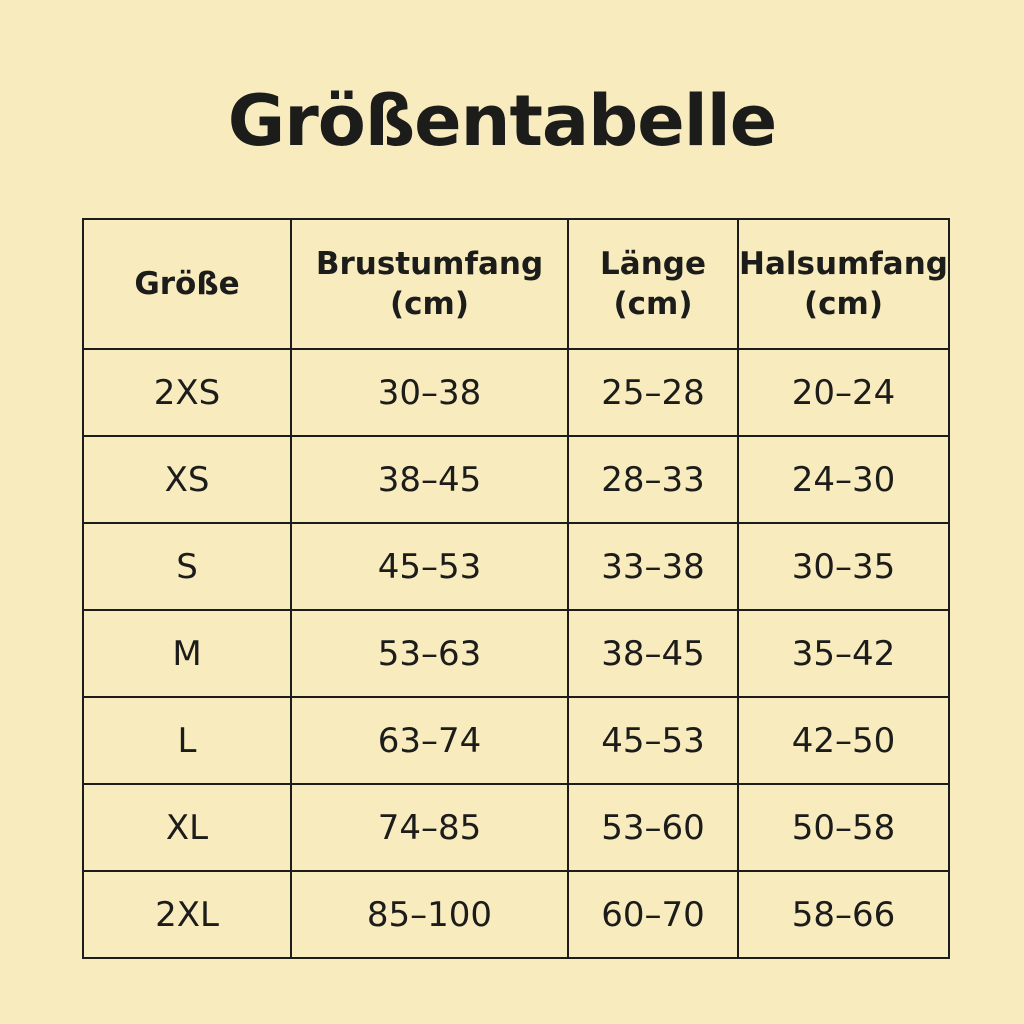 This screenshot has width=1024, height=1024. Describe the element at coordinates (502, 121) in the screenshot. I see `page-title: Größentabelle` at that location.